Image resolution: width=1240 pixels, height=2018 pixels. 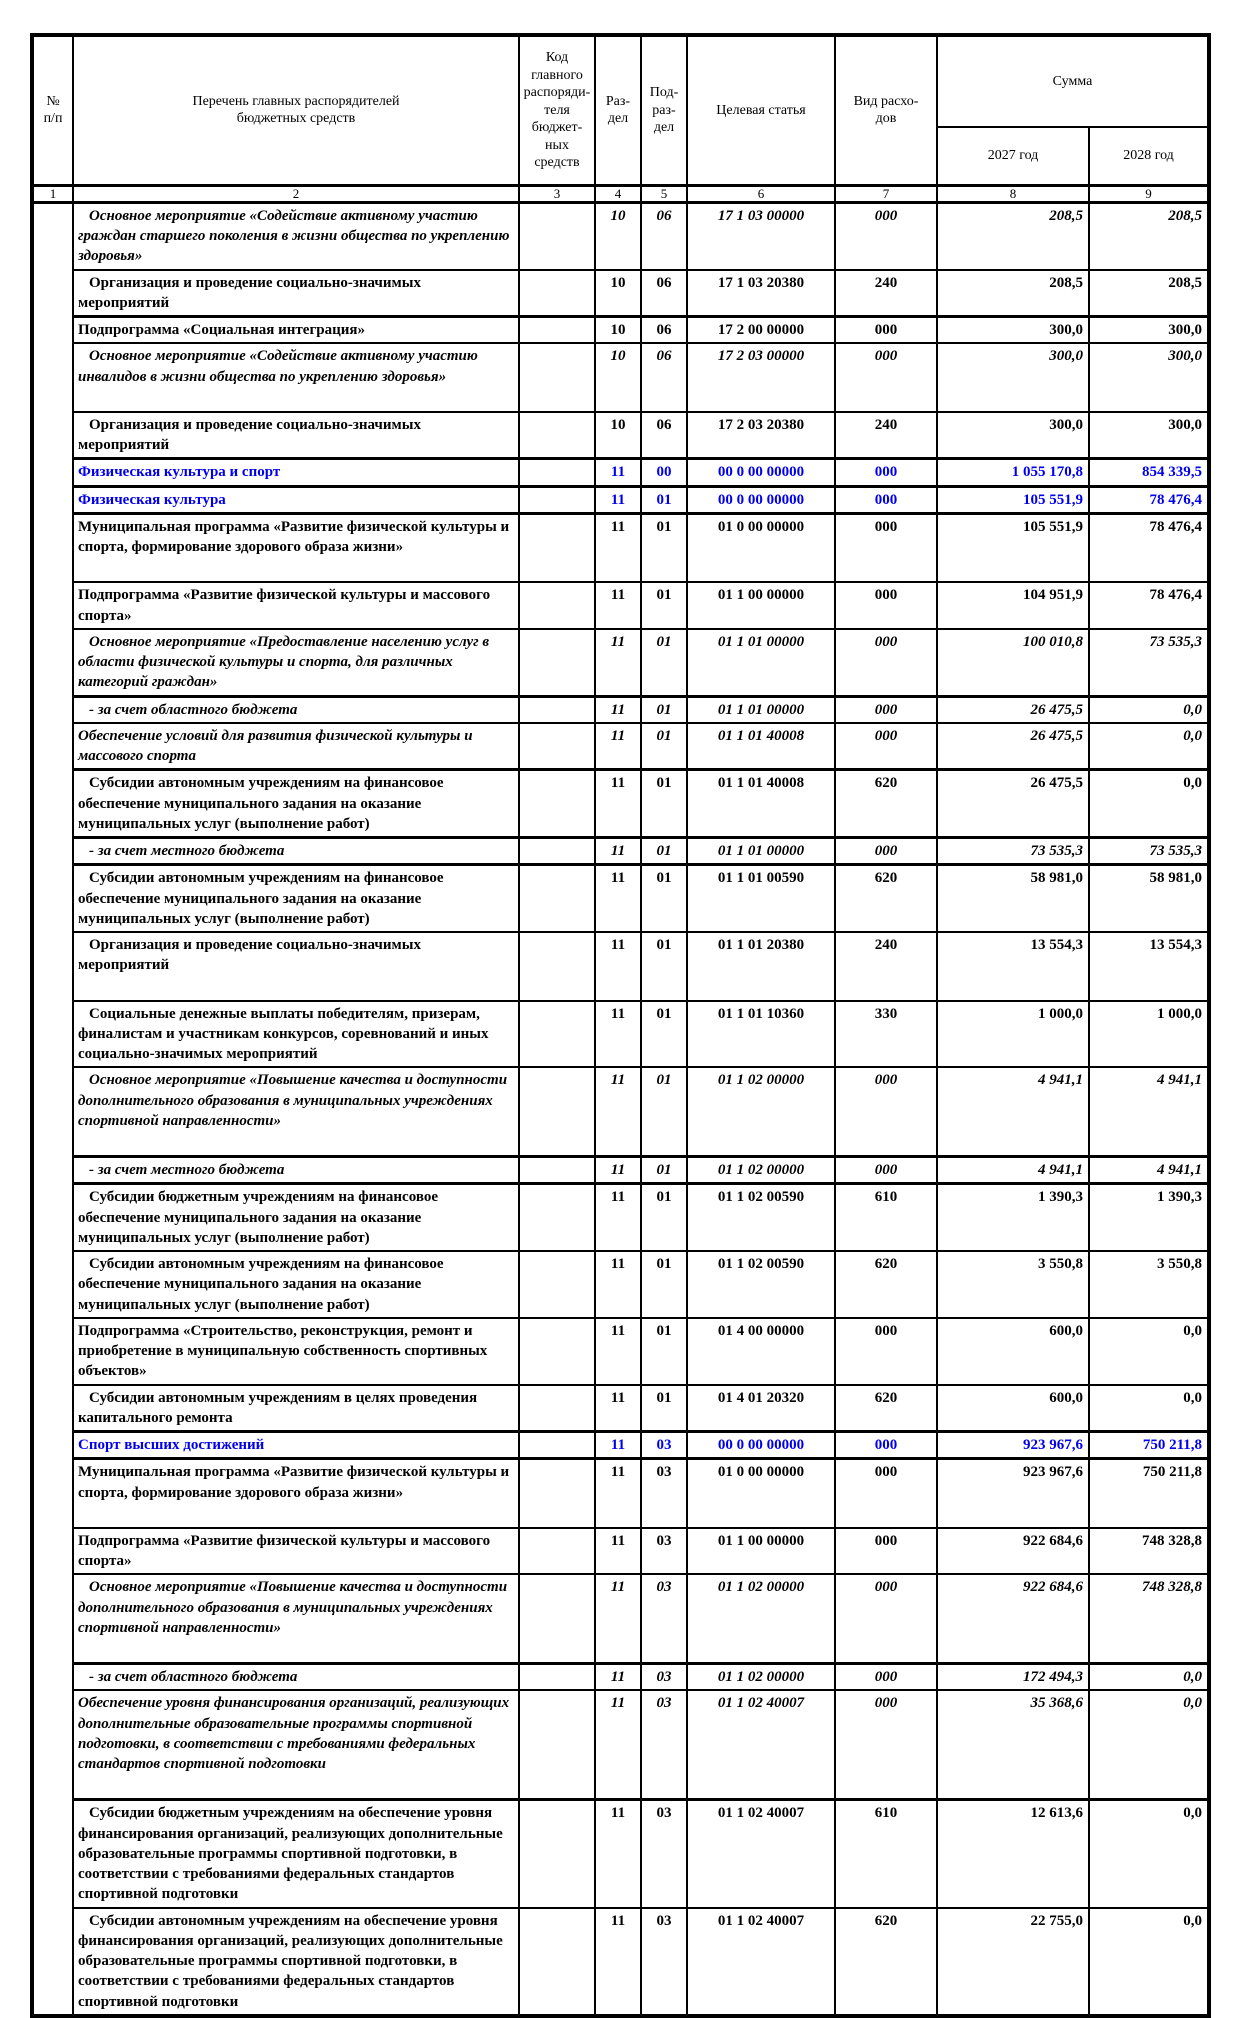 I want to click on cell-sum-2028: 854 339,5, so click(x=1149, y=472).